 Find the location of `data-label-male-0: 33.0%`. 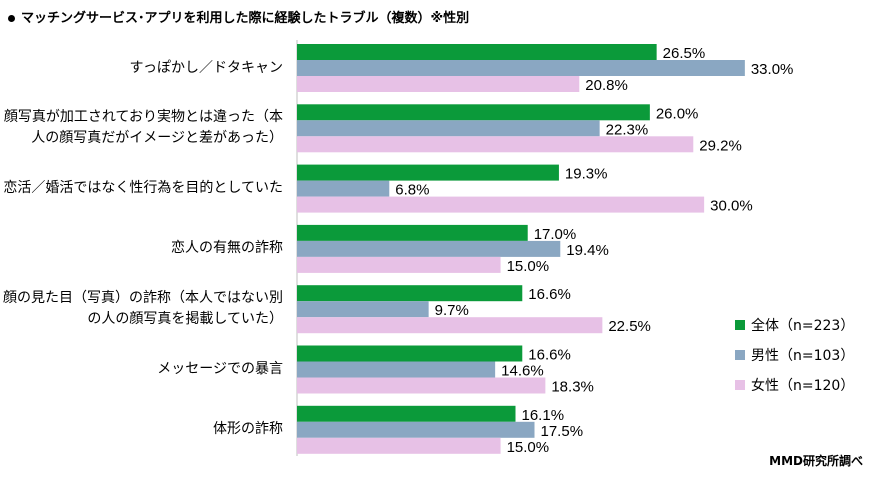

data-label-male-0: 33.0% is located at coordinates (772, 69).